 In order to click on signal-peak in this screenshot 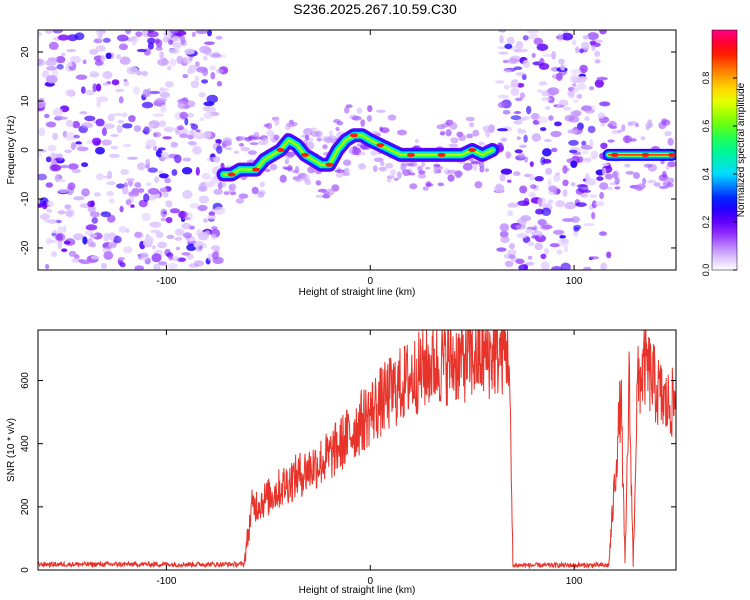, I will do `click(411, 154)`.